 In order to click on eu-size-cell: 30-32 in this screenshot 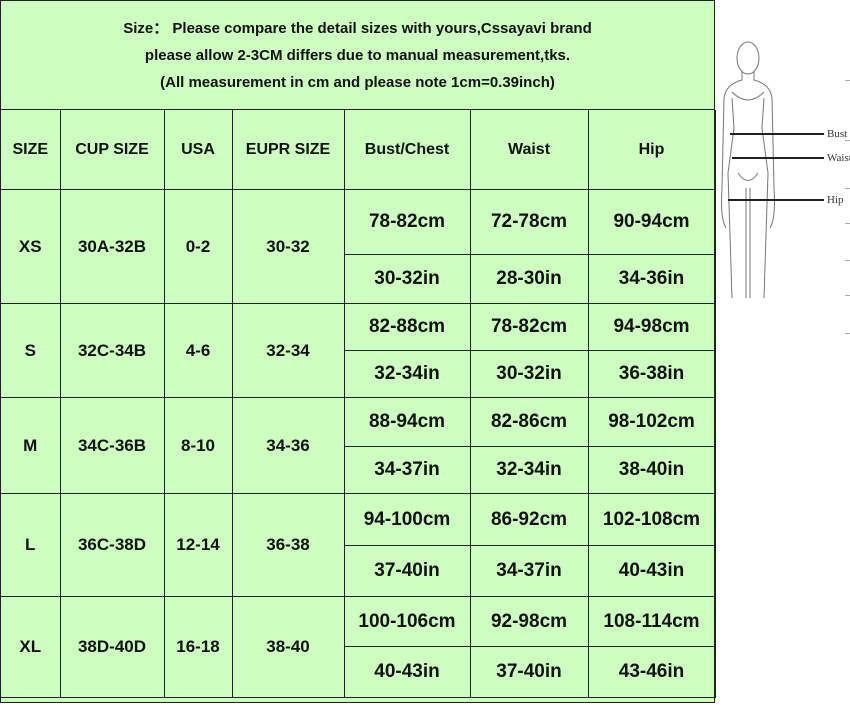, I will do `click(288, 246)`.